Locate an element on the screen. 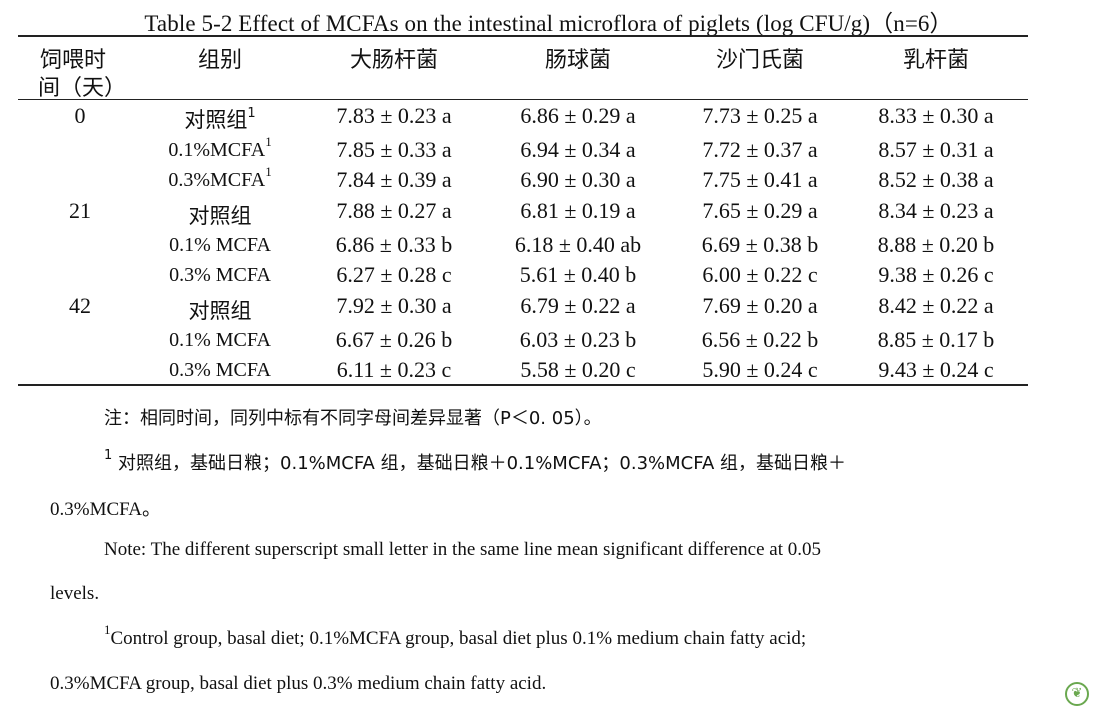 This screenshot has height=714, width=1097. cell-enterococcus: 6.94 ± 0.34 a is located at coordinates (578, 149).